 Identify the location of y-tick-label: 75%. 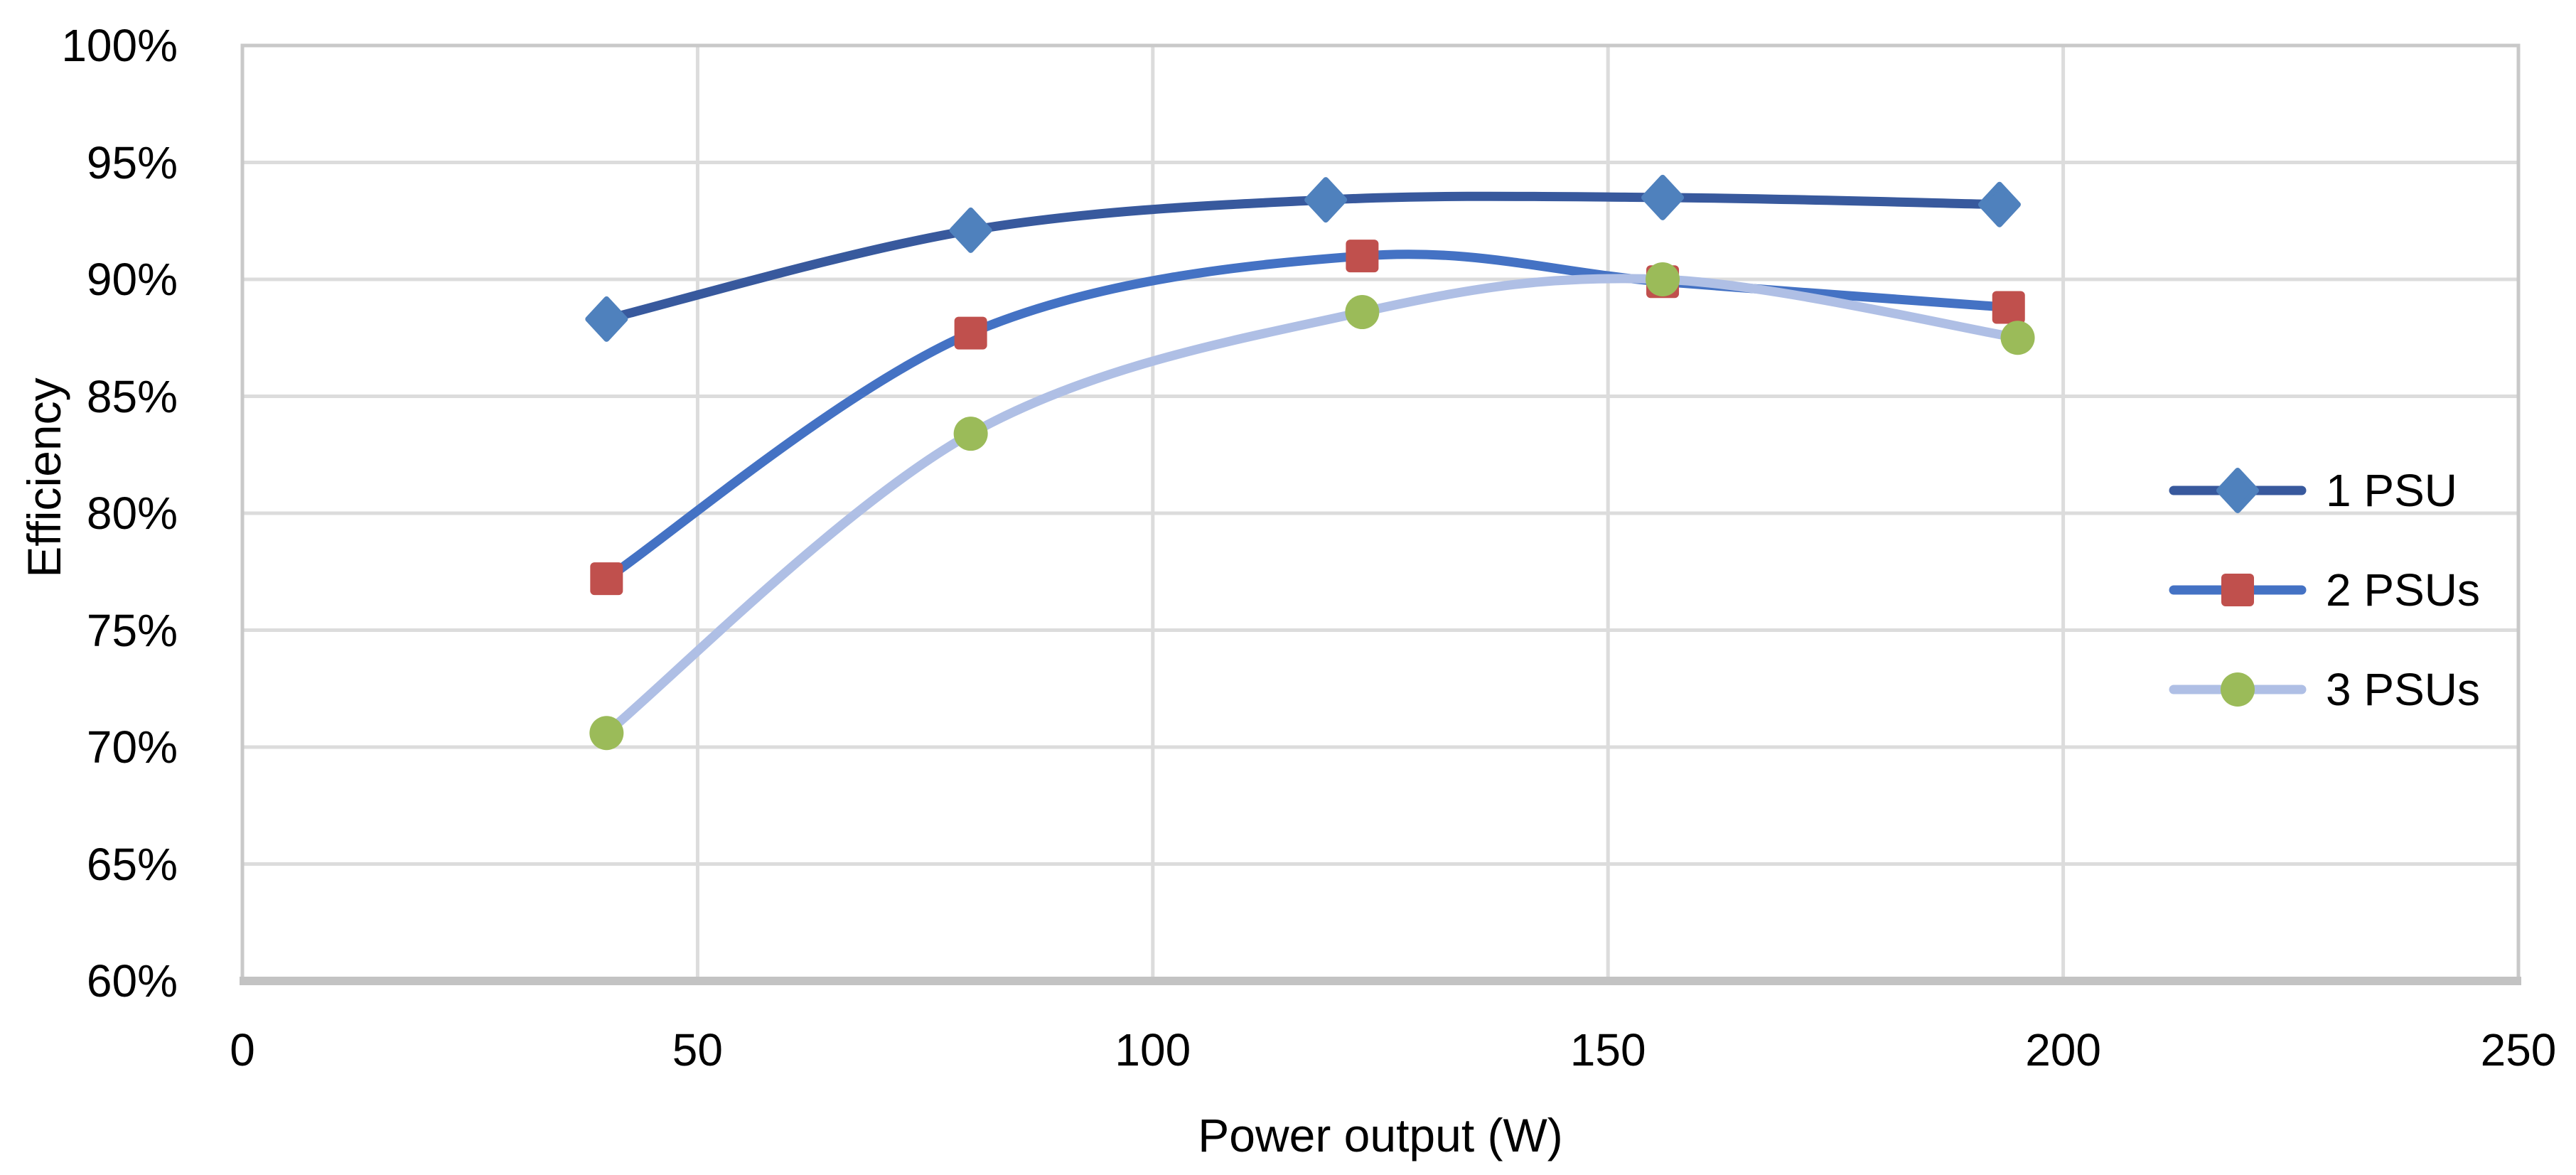
(132, 630).